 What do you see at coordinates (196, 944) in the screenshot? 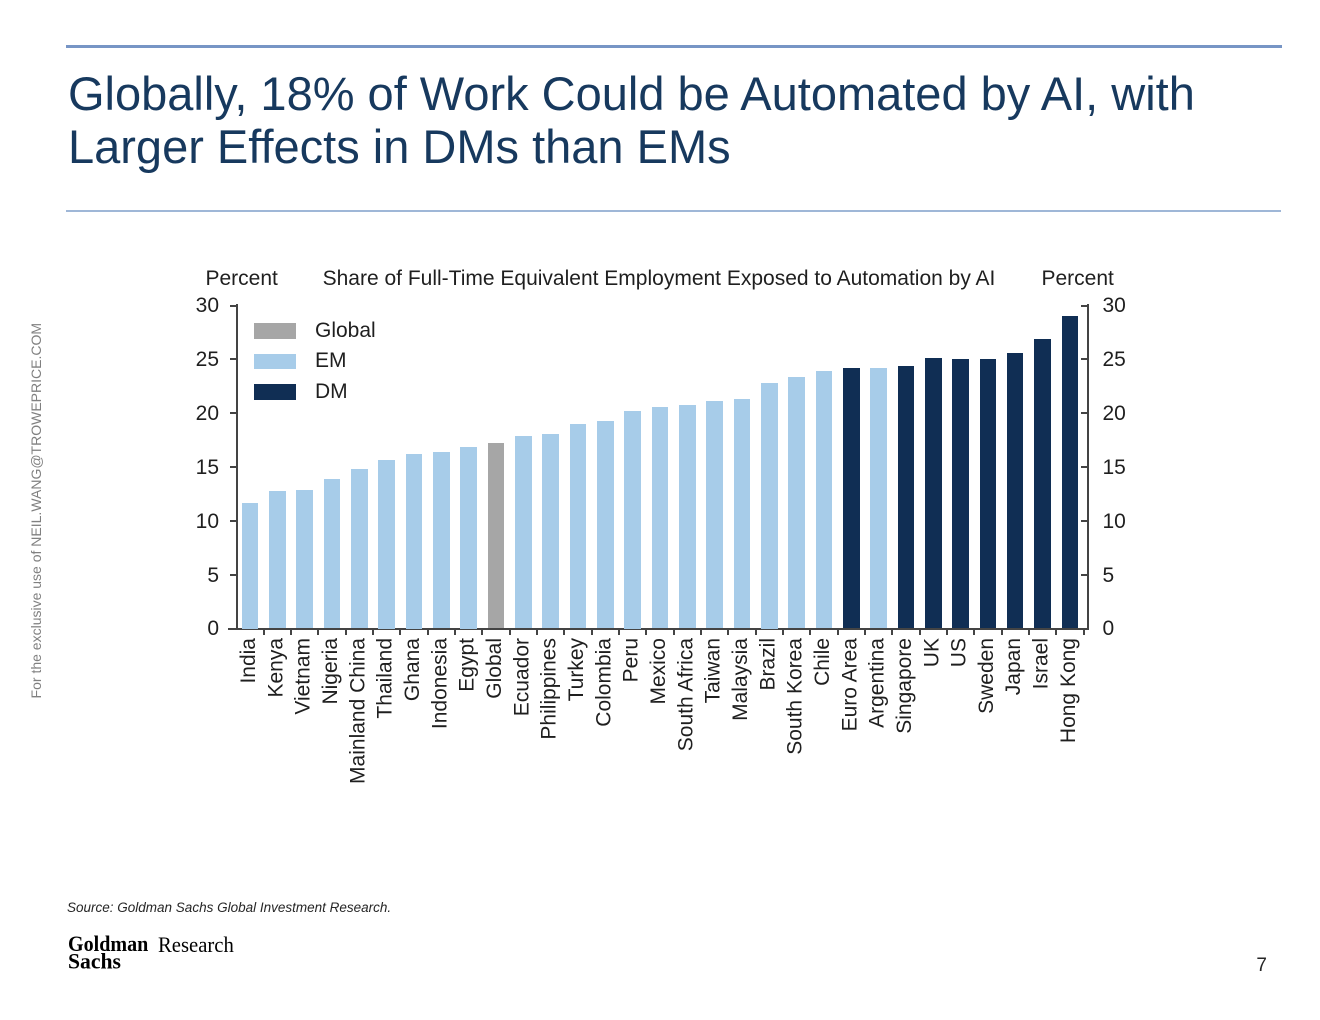
I see `svg-text: Research` at bounding box center [196, 944].